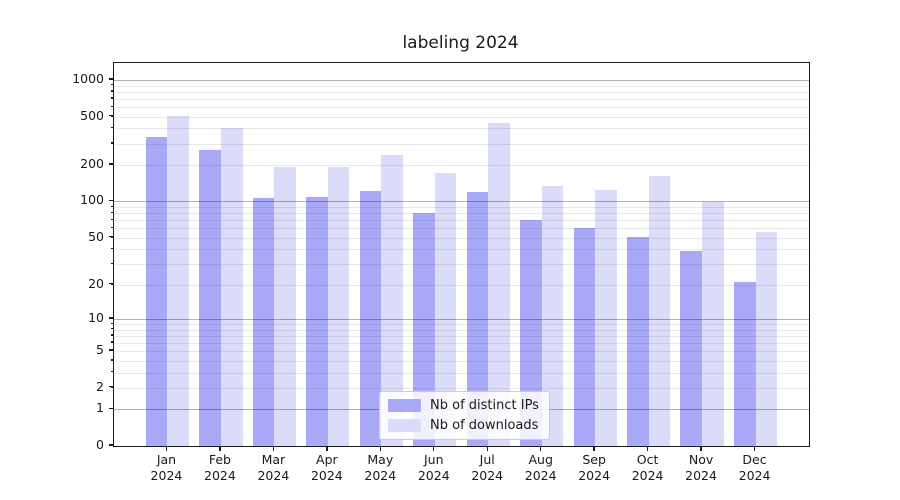  What do you see at coordinates (327, 459) in the screenshot?
I see `x-tick-label-month: Apr` at bounding box center [327, 459].